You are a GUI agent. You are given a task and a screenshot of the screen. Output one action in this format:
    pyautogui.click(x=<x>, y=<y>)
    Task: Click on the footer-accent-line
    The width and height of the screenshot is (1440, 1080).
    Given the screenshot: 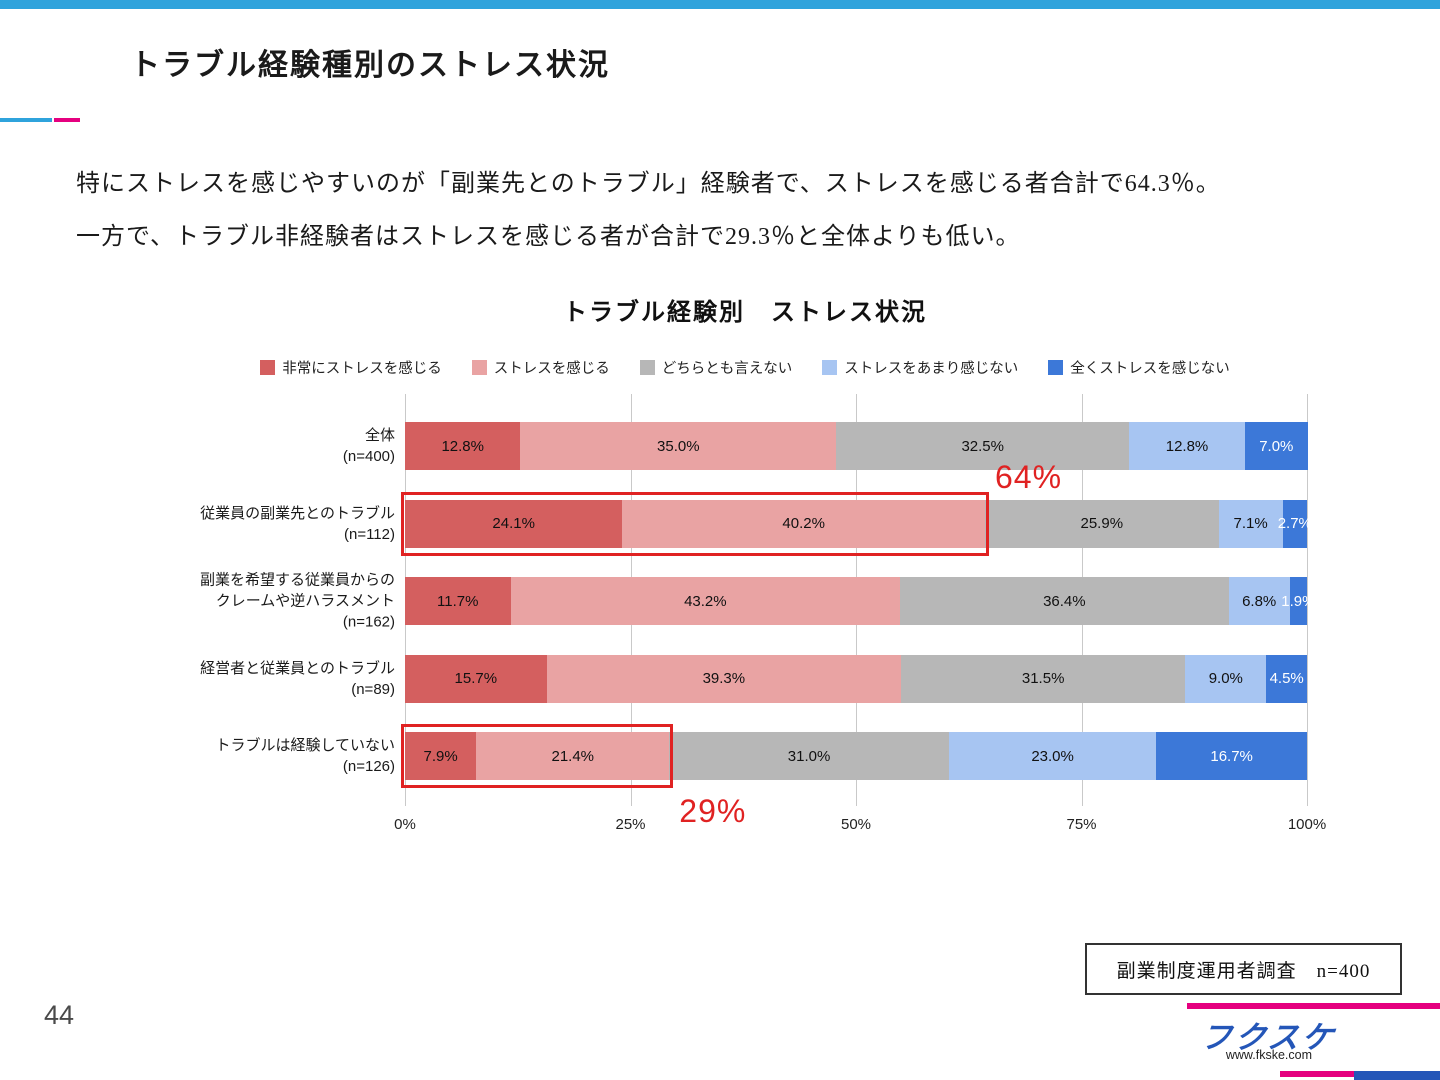 What is the action you would take?
    pyautogui.click(x=1313, y=1006)
    